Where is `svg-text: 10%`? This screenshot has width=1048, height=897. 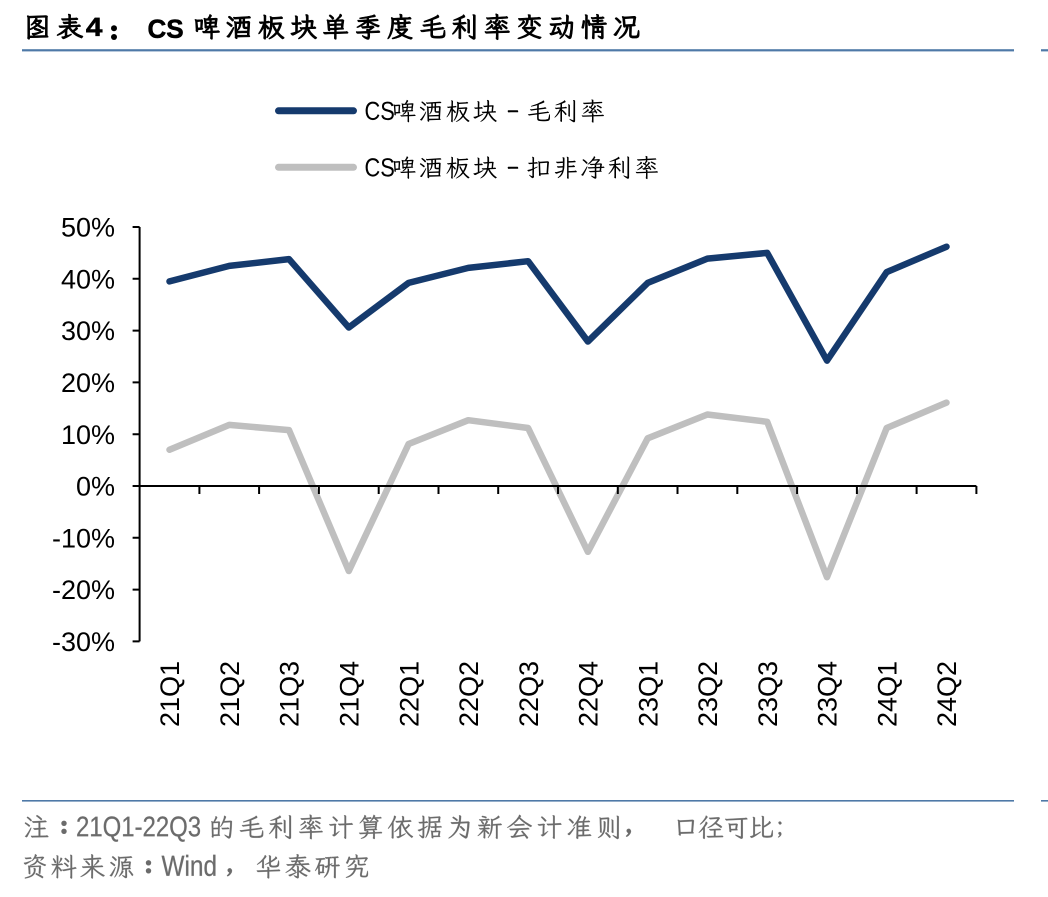
svg-text: 10% is located at coordinates (88, 435).